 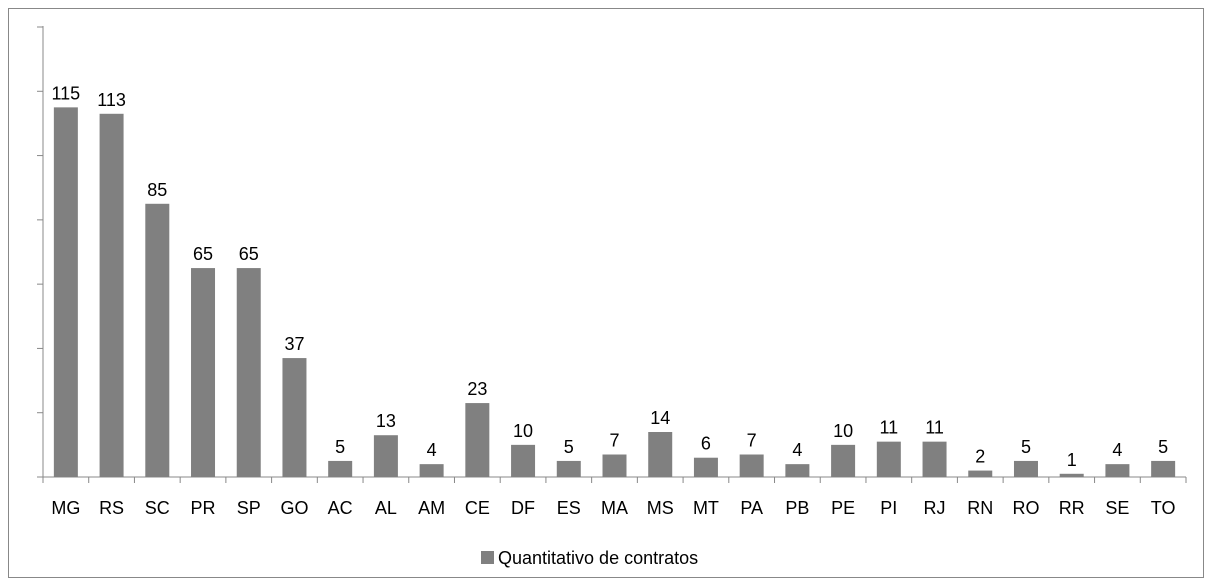 What do you see at coordinates (980, 457) in the screenshot?
I see `data-label-rn: 2` at bounding box center [980, 457].